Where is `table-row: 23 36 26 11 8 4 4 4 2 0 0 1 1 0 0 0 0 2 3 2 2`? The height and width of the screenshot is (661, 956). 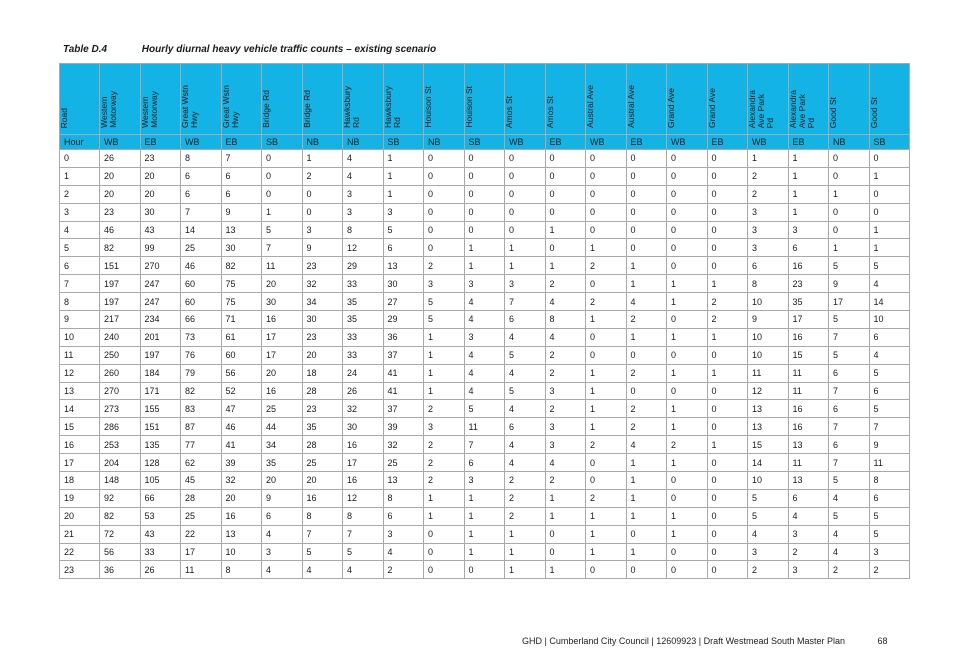
table-row: 23 36 26 11 8 4 4 4 2 0 0 1 1 0 0 0 0 2 3 2 2 is located at coordinates (484, 570).